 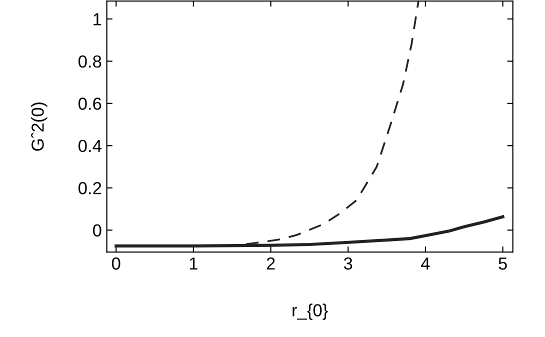 I want to click on x-tick-label: 0, so click(x=116, y=263).